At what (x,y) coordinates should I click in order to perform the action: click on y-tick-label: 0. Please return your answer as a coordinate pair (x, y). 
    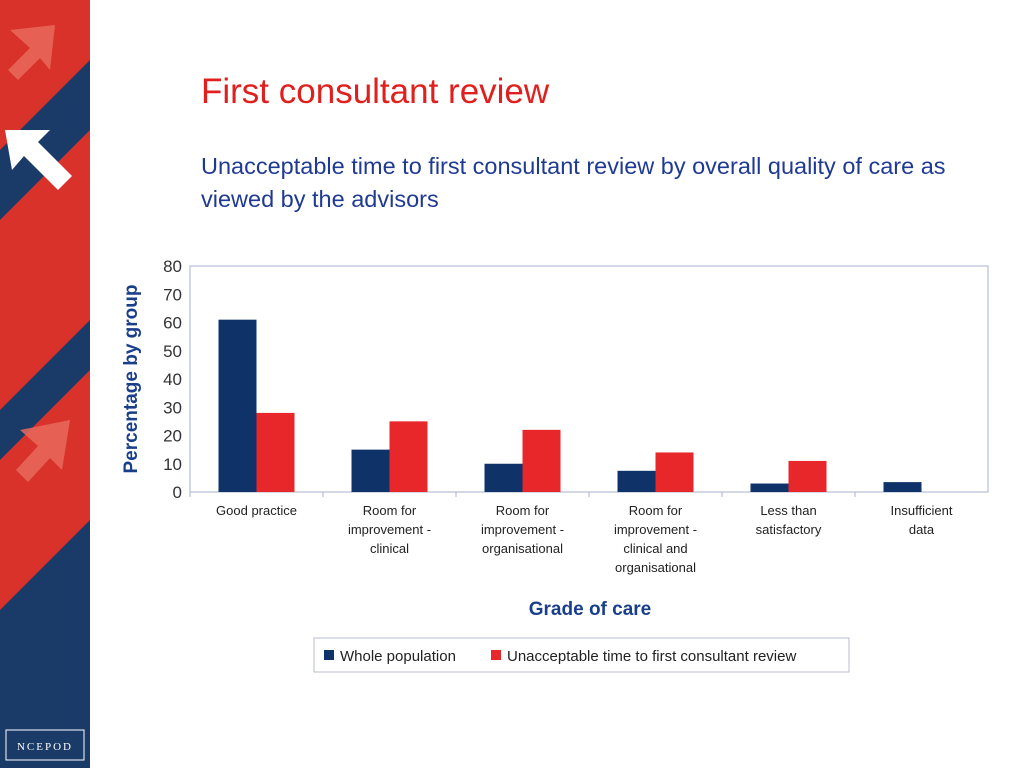
    Looking at the image, I should click on (177, 492).